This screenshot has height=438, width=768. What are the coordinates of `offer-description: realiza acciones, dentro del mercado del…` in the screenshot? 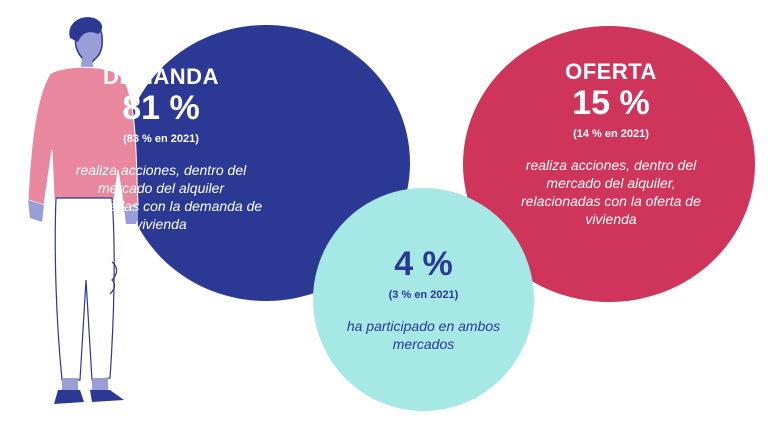 It's located at (611, 192).